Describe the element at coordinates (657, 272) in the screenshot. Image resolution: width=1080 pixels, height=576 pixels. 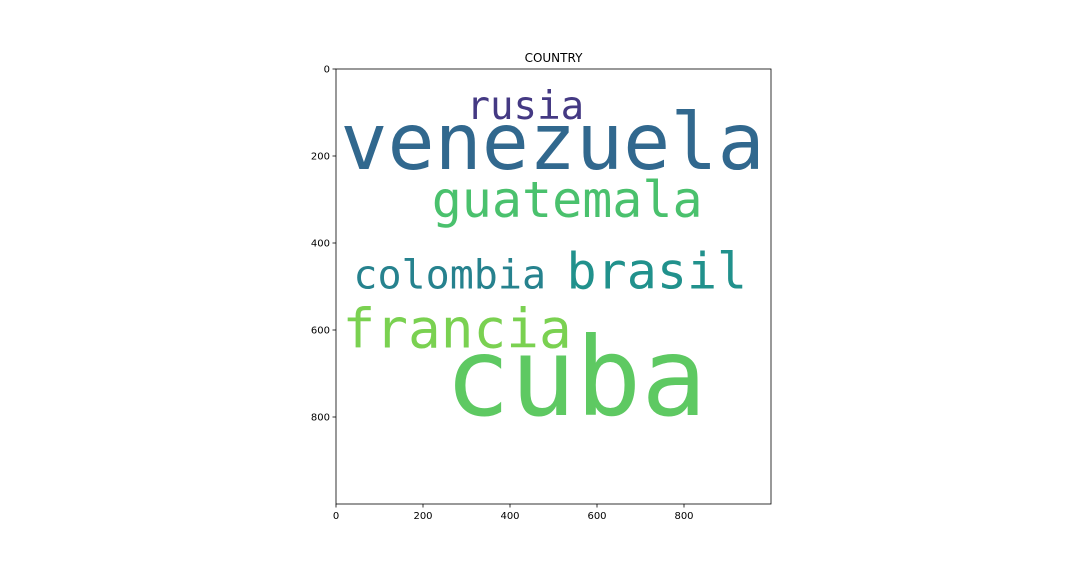
I see `word-brasil: brasil` at that location.